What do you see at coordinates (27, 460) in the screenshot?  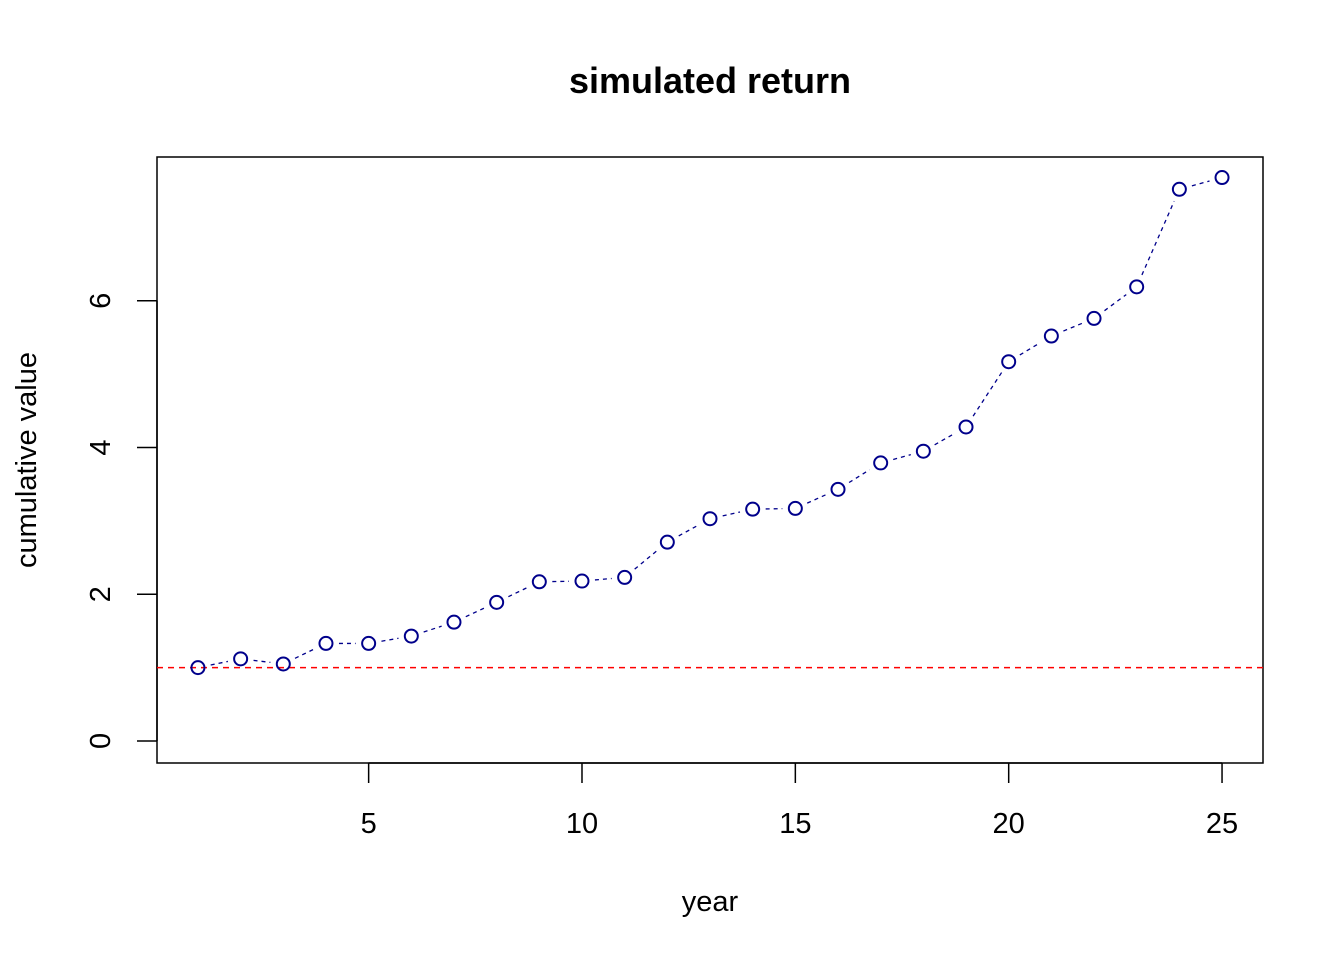 I see `y-axis-label: cumulative value` at bounding box center [27, 460].